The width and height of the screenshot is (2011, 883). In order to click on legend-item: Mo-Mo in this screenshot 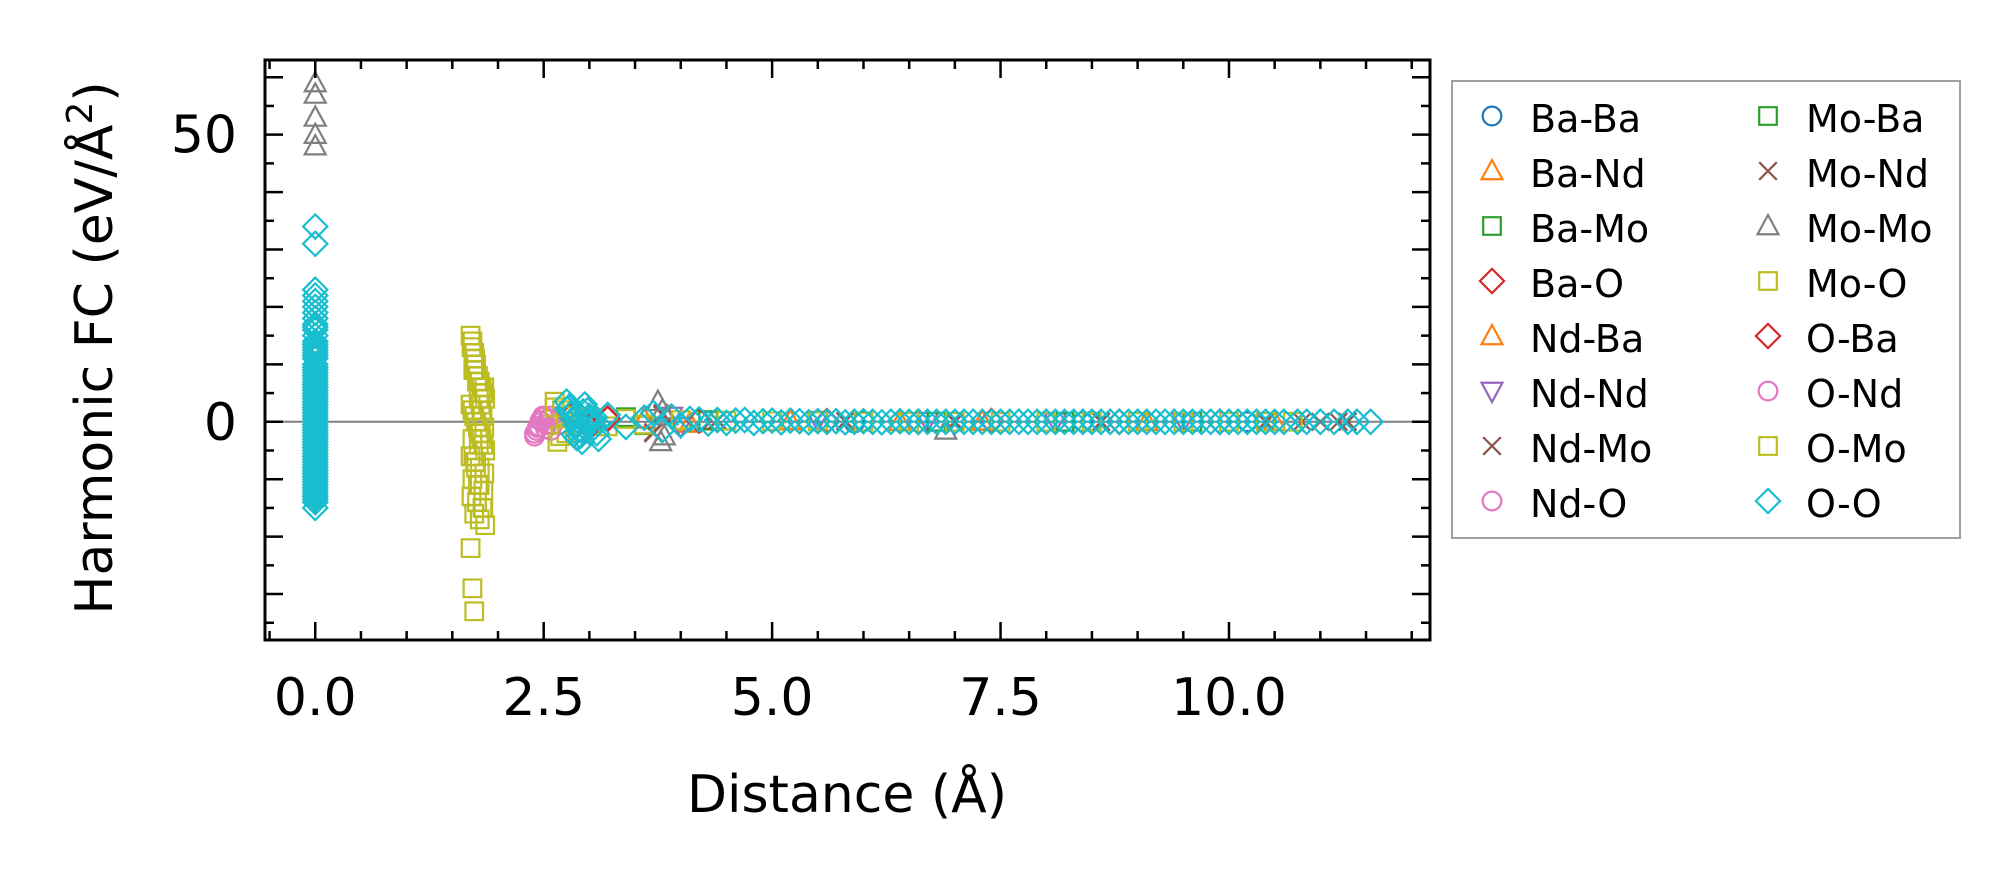, I will do `click(1844, 229)`.